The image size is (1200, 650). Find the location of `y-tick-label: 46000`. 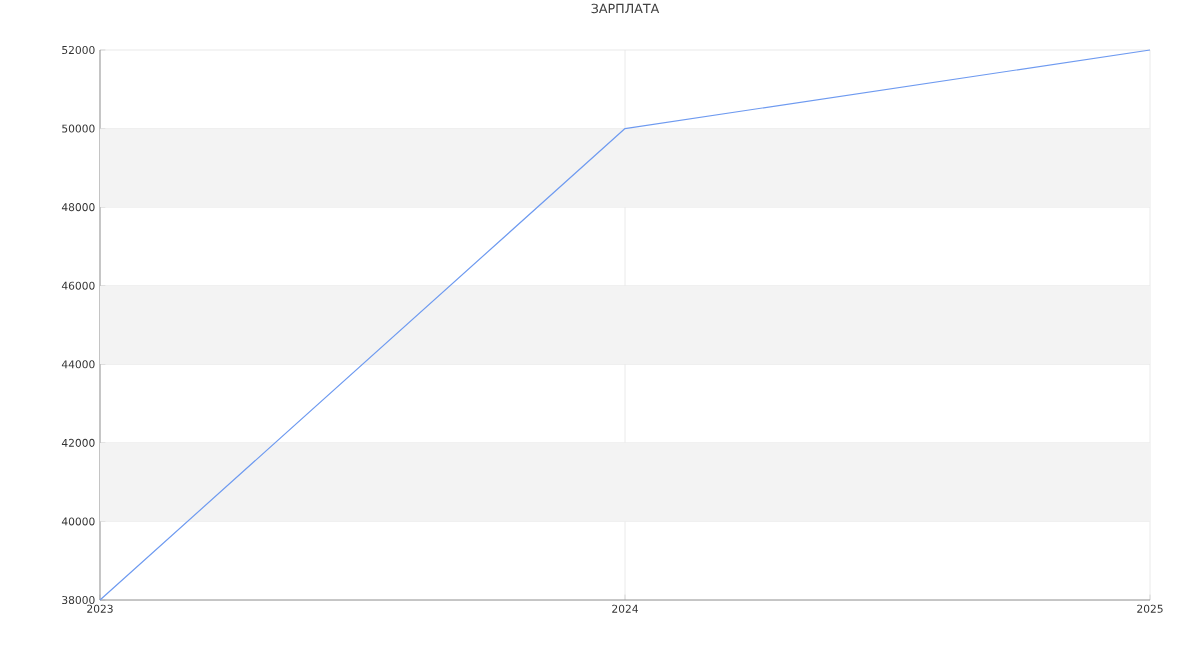

y-tick-label: 46000 is located at coordinates (78, 285).